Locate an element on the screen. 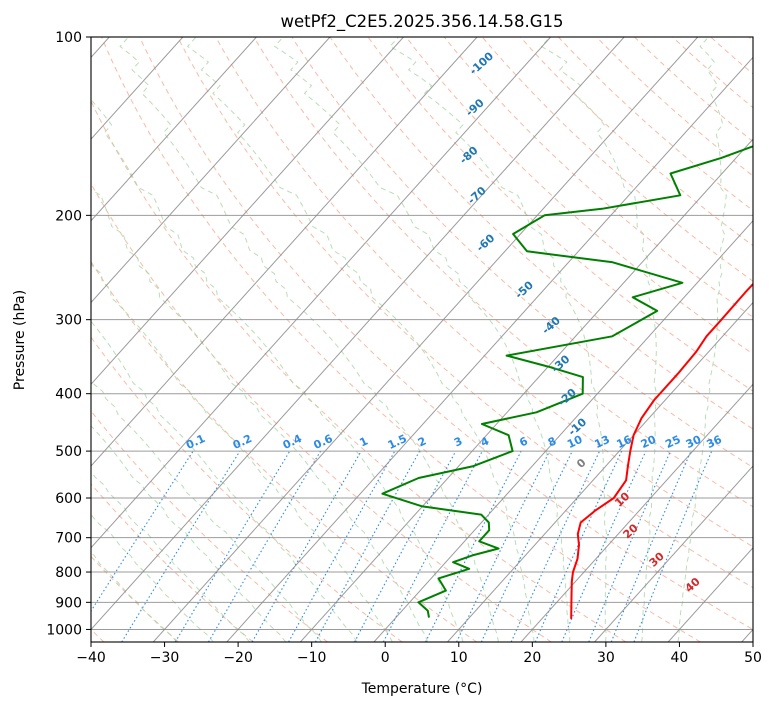  isotherm-label: -20 is located at coordinates (568, 397).